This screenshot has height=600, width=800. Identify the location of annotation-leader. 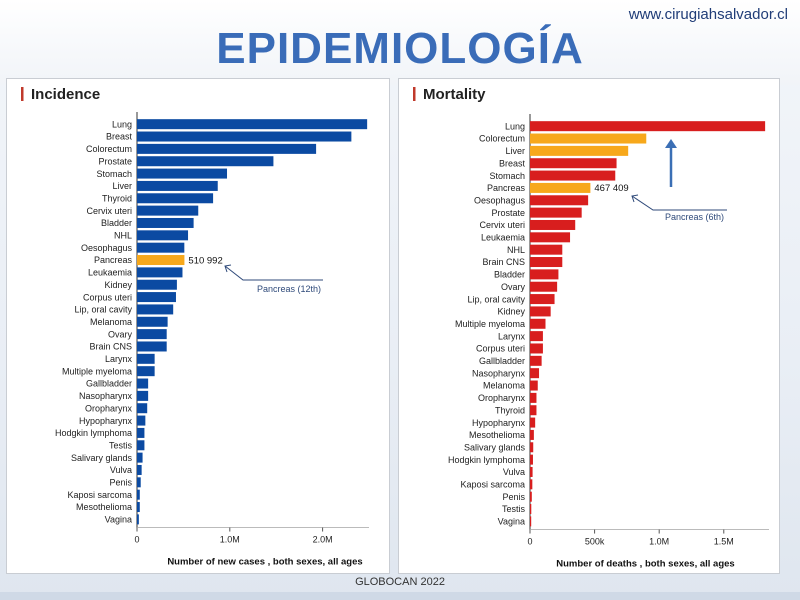
(679, 203).